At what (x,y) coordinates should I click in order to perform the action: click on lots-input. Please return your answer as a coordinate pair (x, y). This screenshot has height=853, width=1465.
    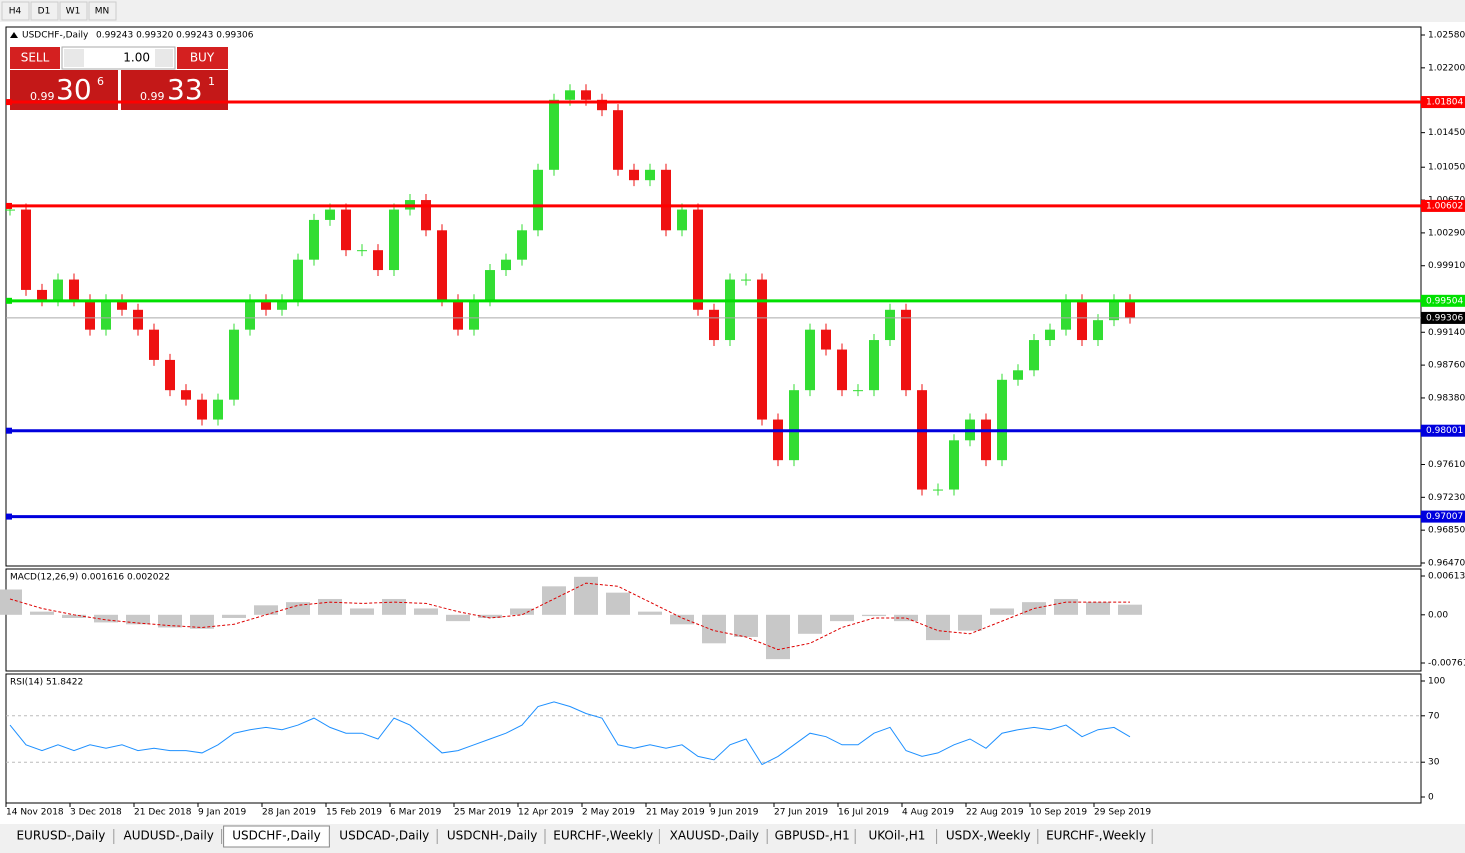
    Looking at the image, I should click on (118, 58).